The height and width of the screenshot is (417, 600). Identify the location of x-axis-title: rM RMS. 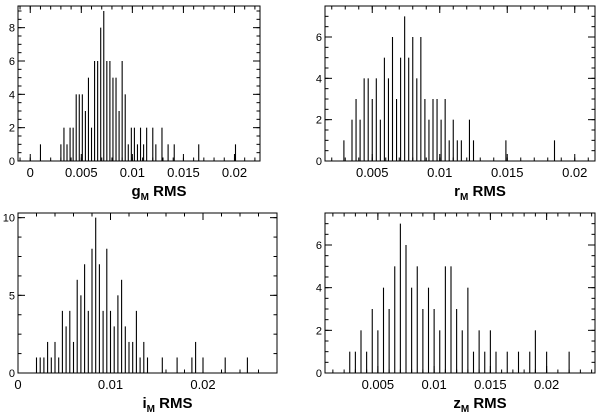
(480, 193).